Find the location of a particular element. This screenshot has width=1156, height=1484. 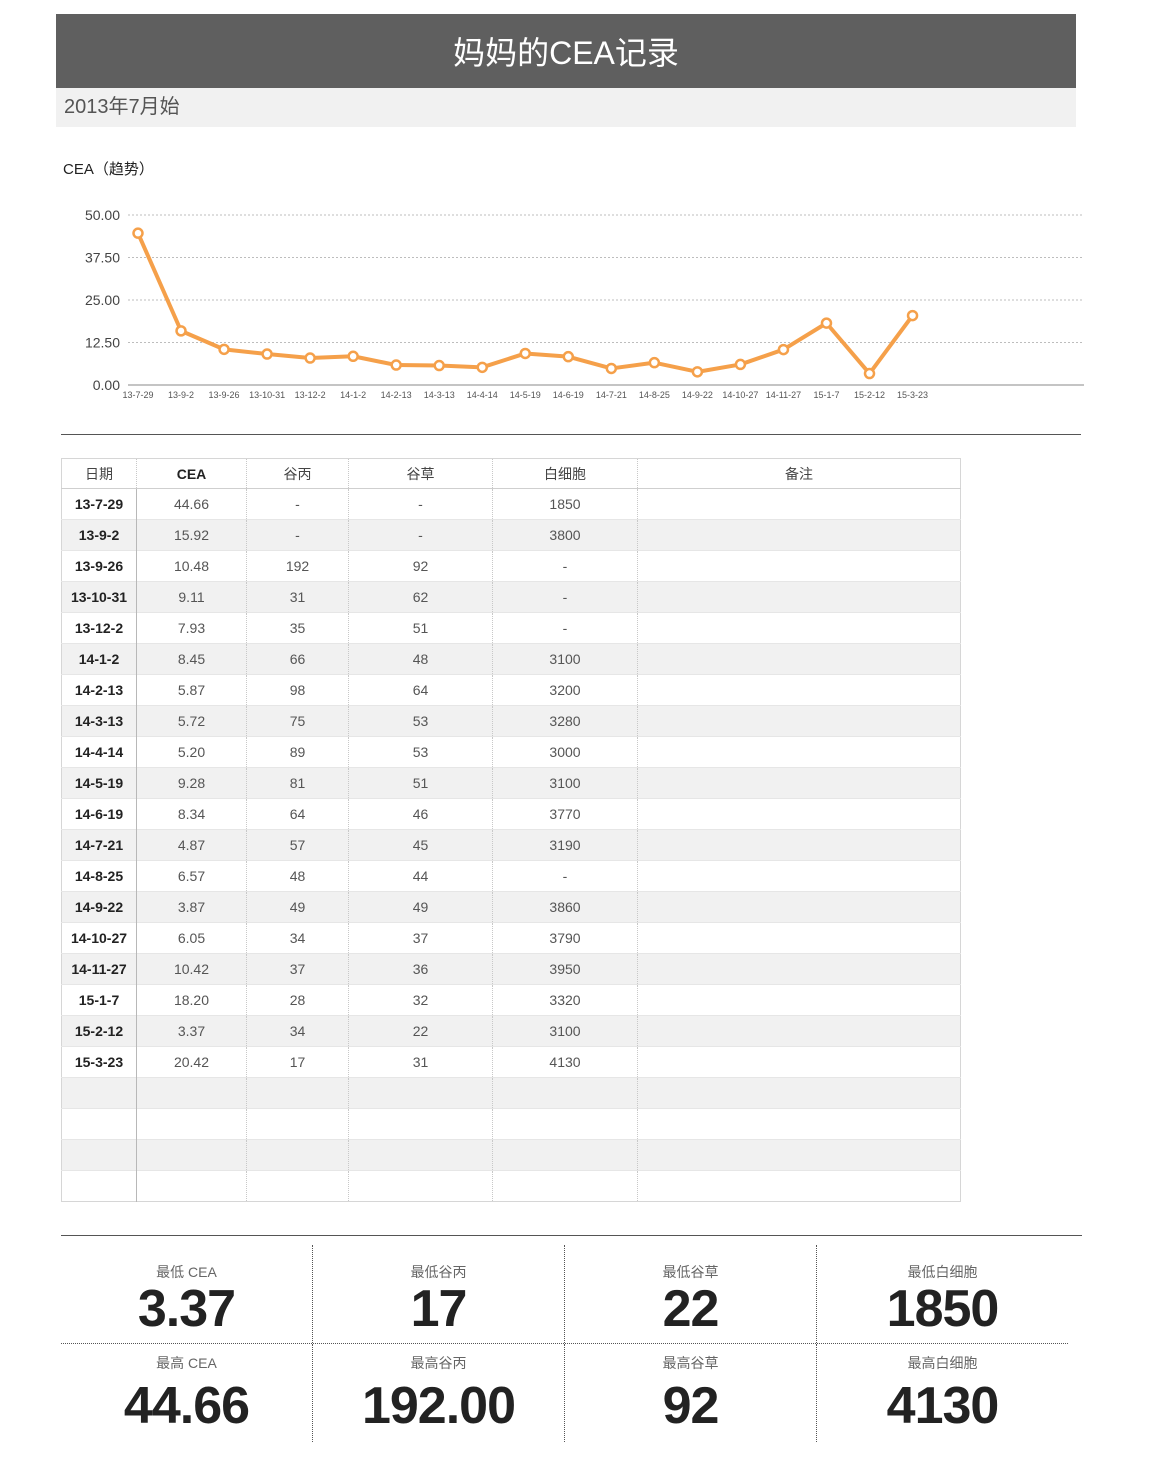

table-row: 14-6-19 8.34 64 46 3770 is located at coordinates (511, 814).